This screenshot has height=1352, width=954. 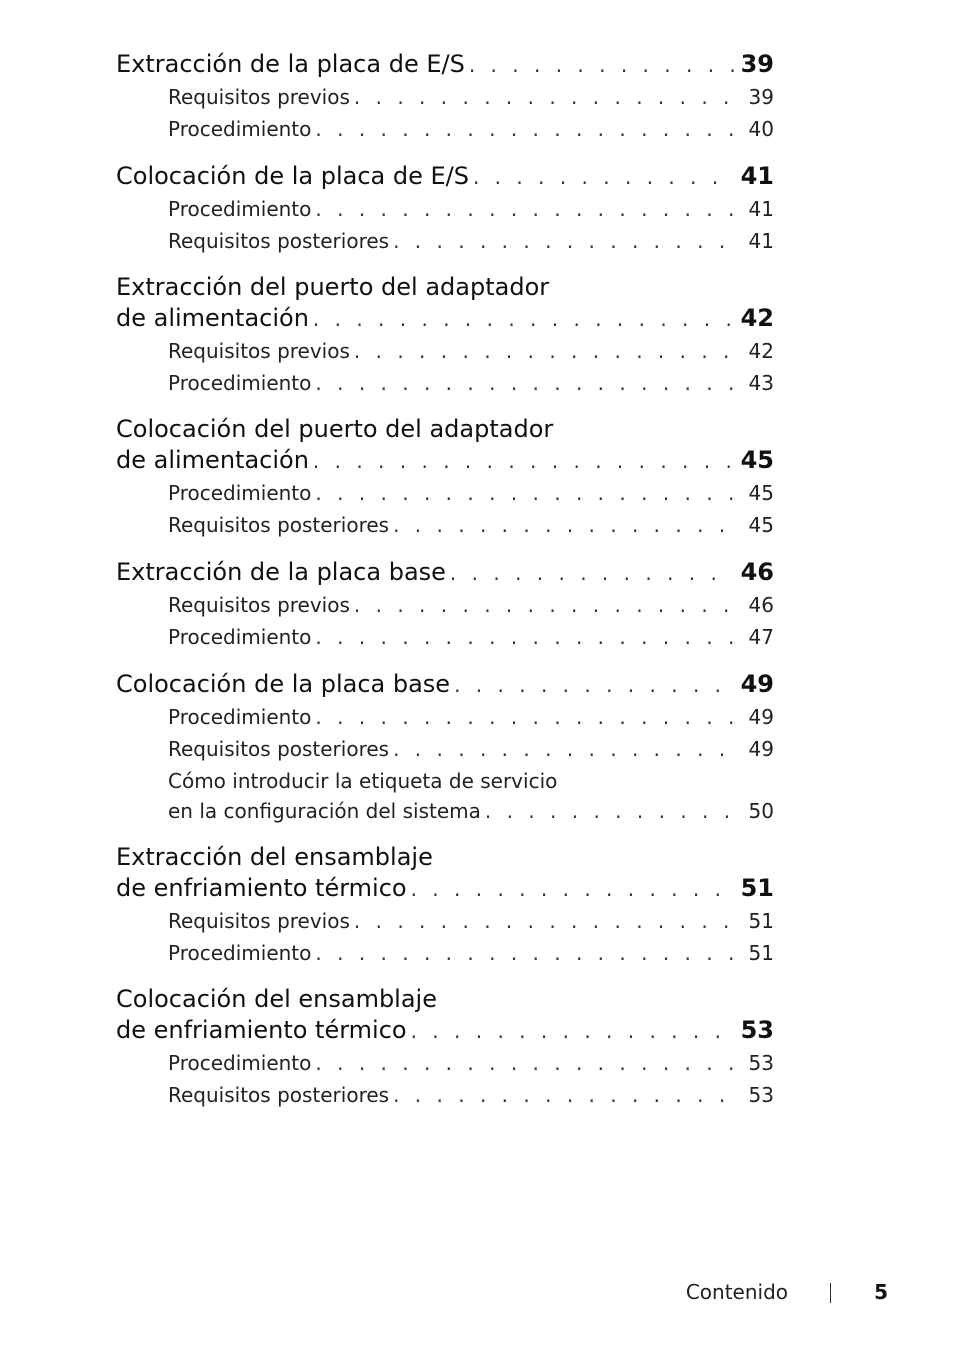 What do you see at coordinates (757, 888) in the screenshot?
I see `section-page-number: 51` at bounding box center [757, 888].